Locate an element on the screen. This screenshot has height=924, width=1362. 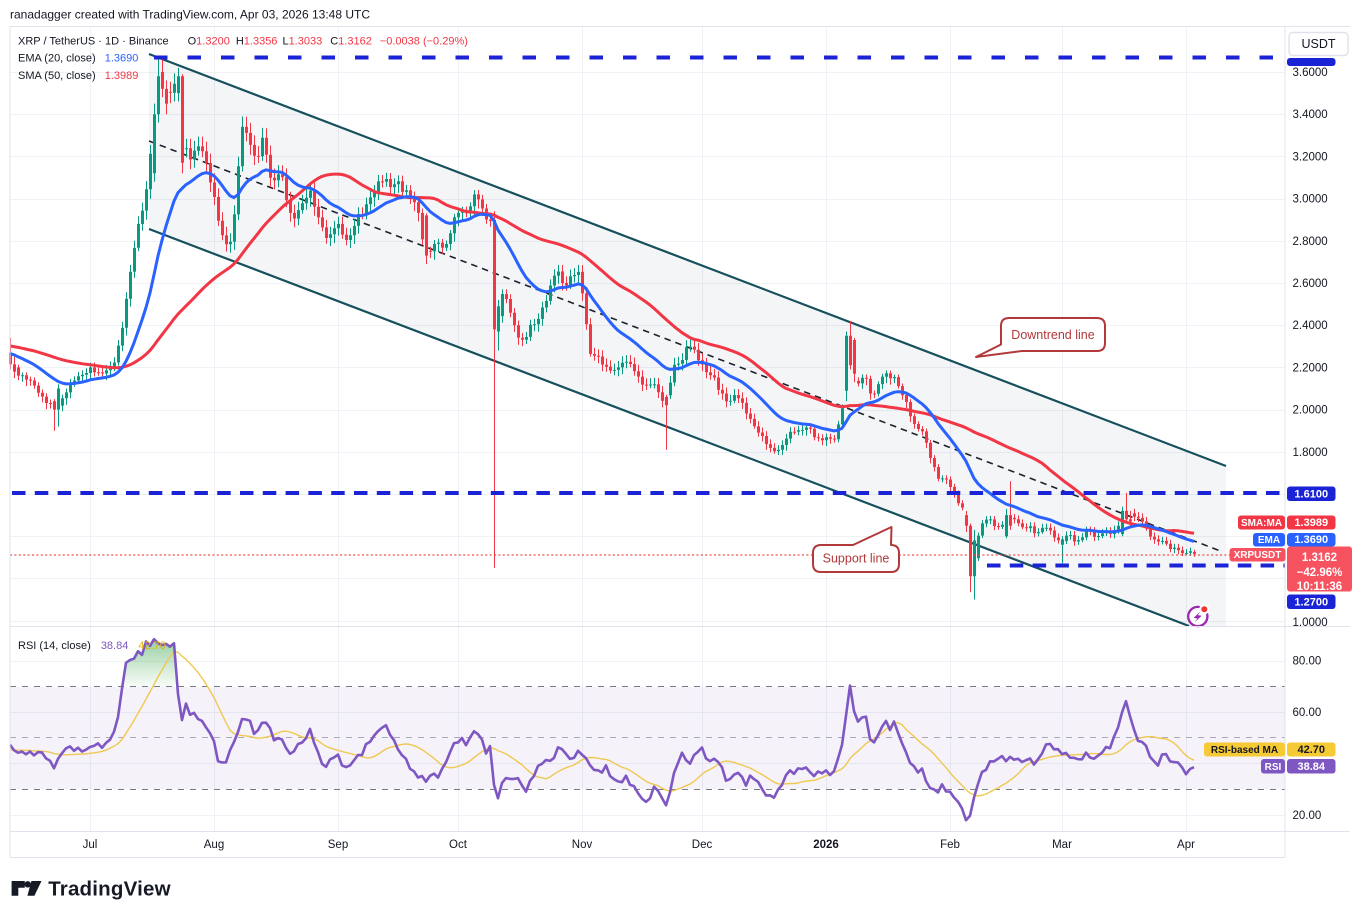
svg-text: TradingView is located at coordinates (109, 889).